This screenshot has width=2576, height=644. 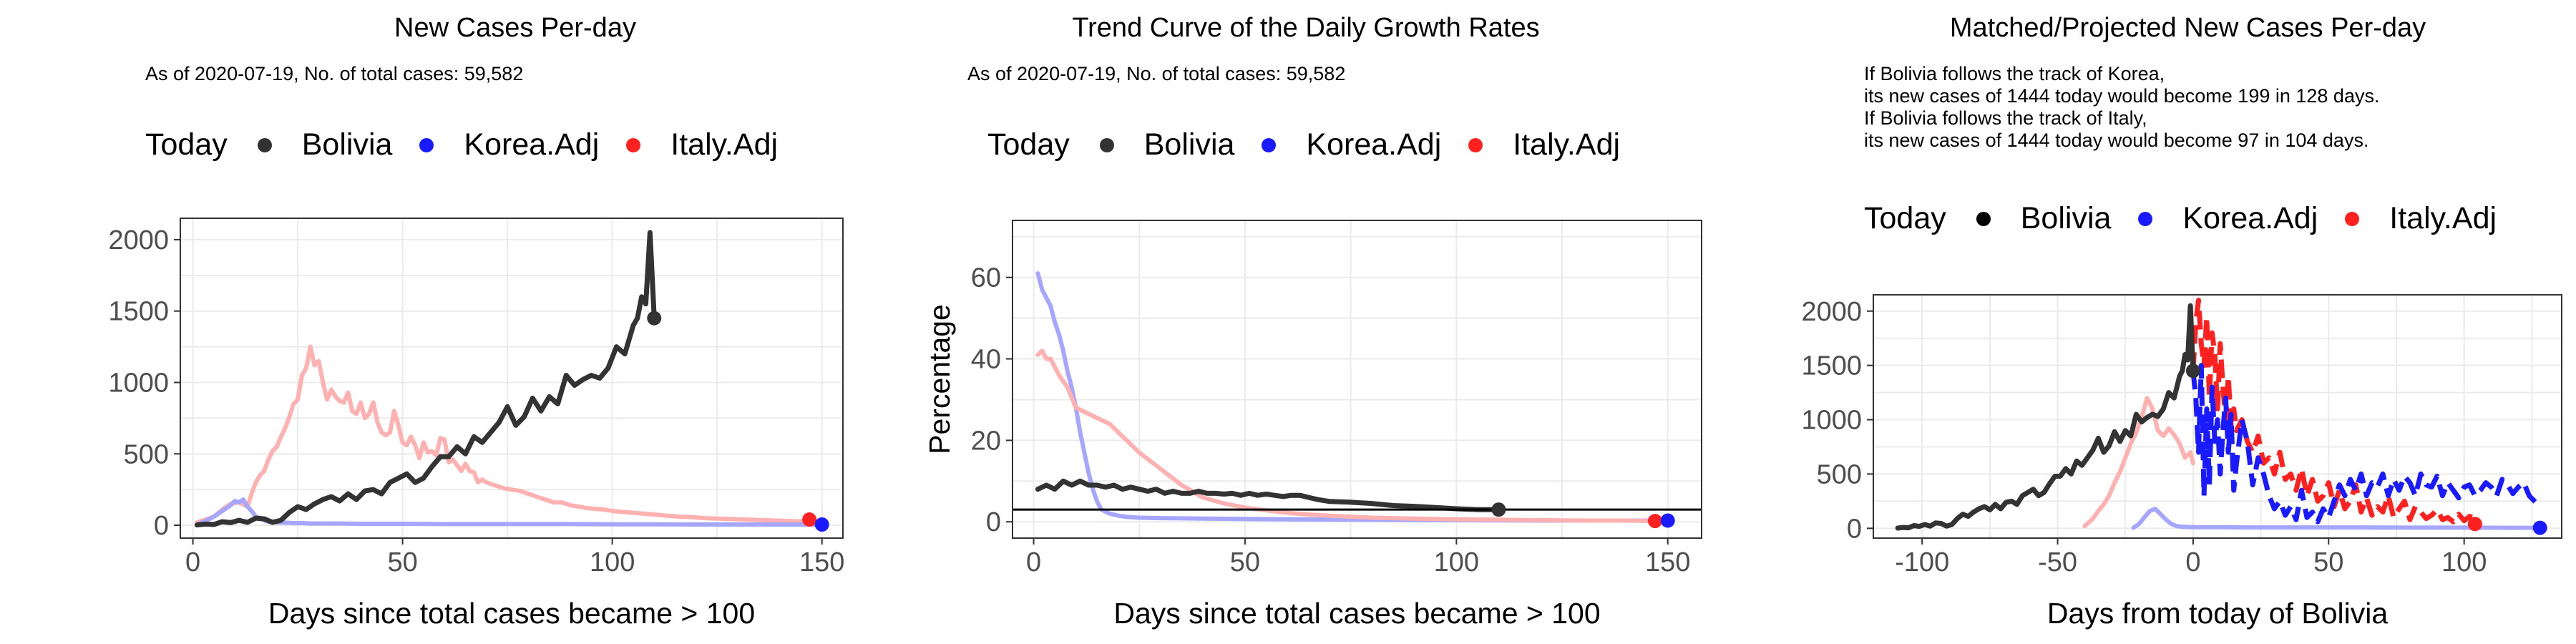 What do you see at coordinates (2014, 73) in the screenshot?
I see `subtitle-line: If Bolivia follows the track of Korea,` at bounding box center [2014, 73].